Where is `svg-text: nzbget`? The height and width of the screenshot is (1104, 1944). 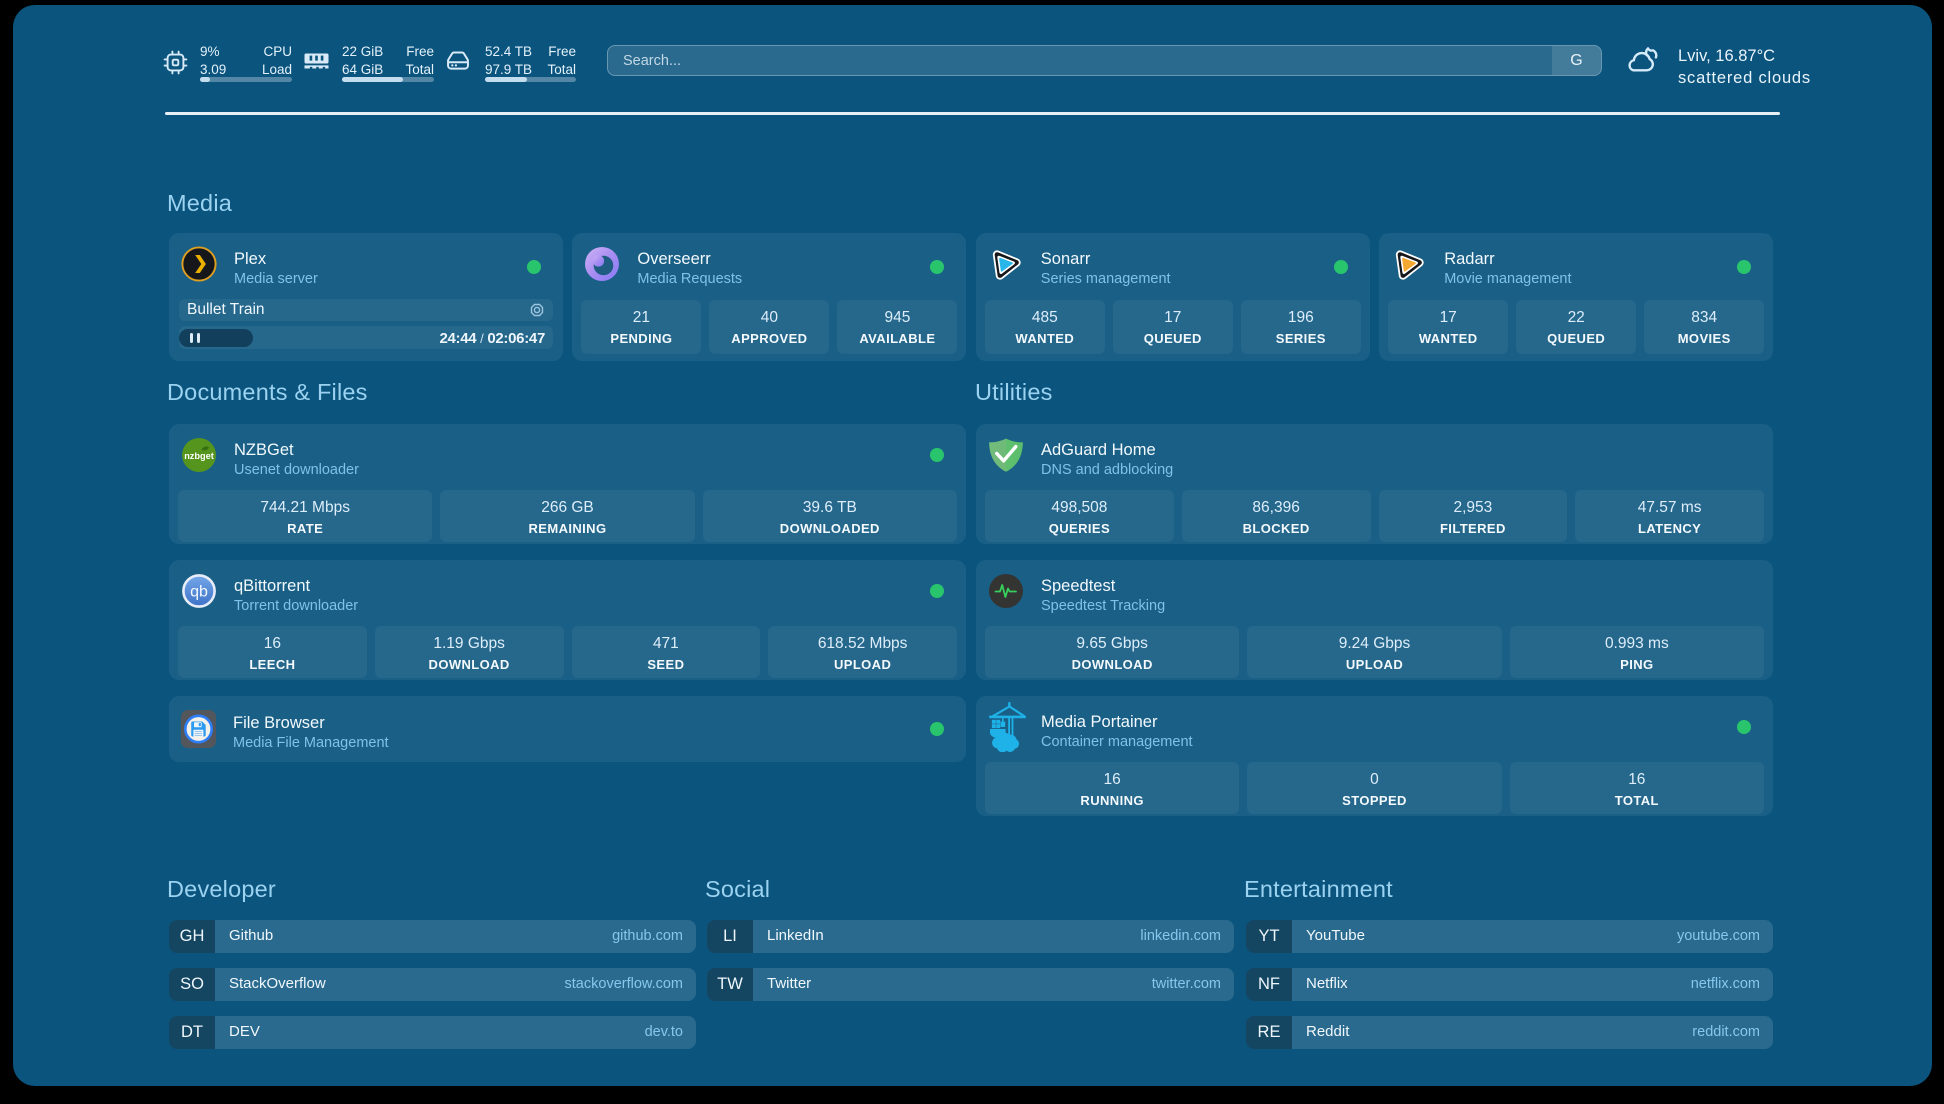 svg-text: nzbget is located at coordinates (199, 456).